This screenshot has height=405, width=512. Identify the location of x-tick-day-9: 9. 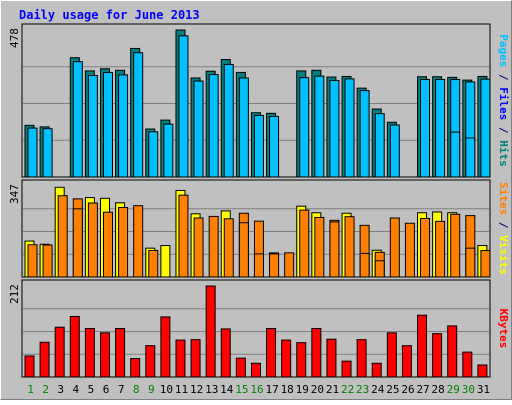
(151, 389).